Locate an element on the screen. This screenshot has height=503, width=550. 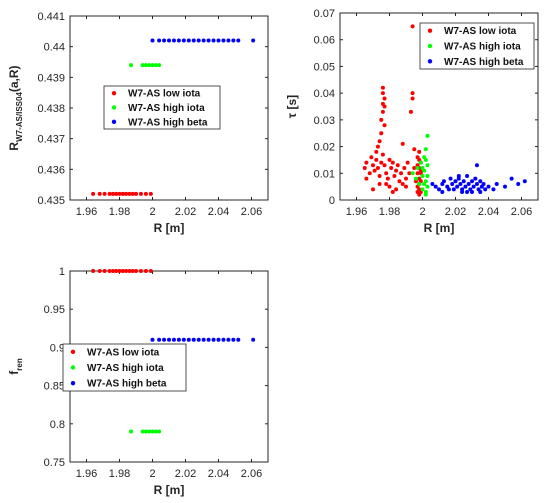
y-axis-label-main: f is located at coordinates (14, 372).